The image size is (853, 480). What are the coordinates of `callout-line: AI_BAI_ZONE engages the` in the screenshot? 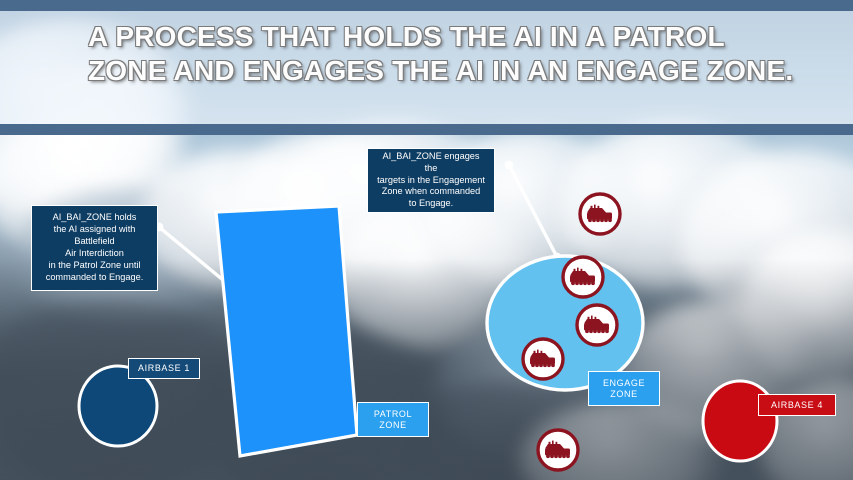 It's located at (431, 161).